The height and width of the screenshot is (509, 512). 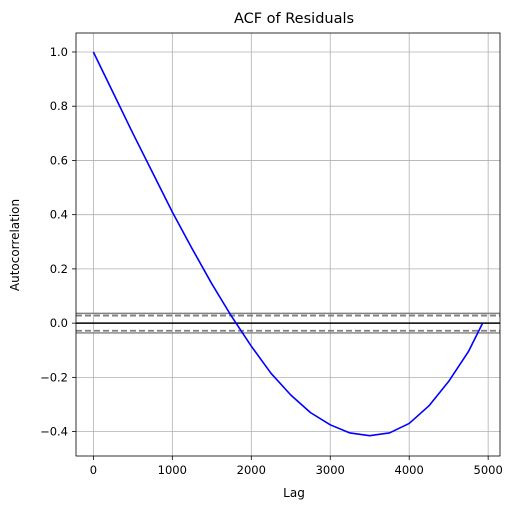 What do you see at coordinates (54, 432) in the screenshot?
I see `y-tick-label: −0.4` at bounding box center [54, 432].